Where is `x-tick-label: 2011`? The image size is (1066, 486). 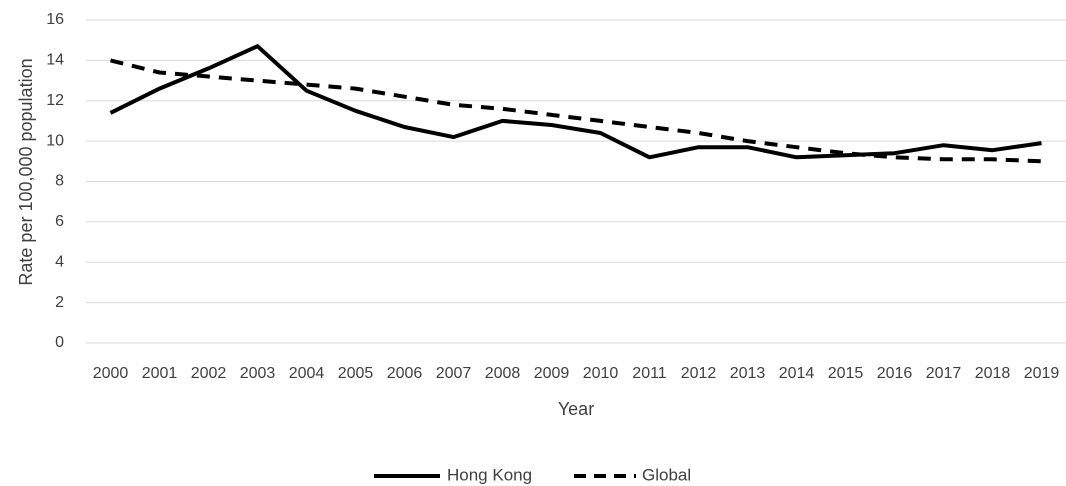 x-tick-label: 2011 is located at coordinates (649, 373).